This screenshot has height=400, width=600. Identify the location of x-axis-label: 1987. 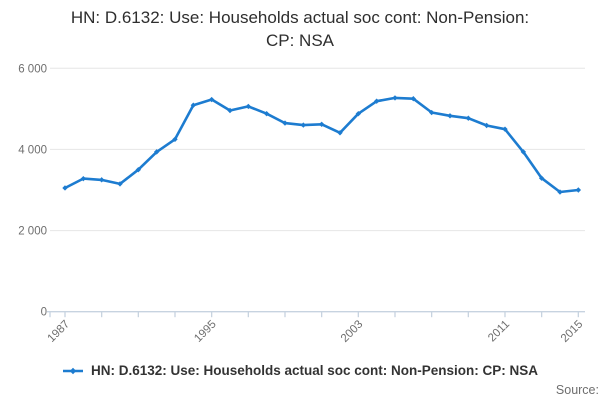
(59, 331).